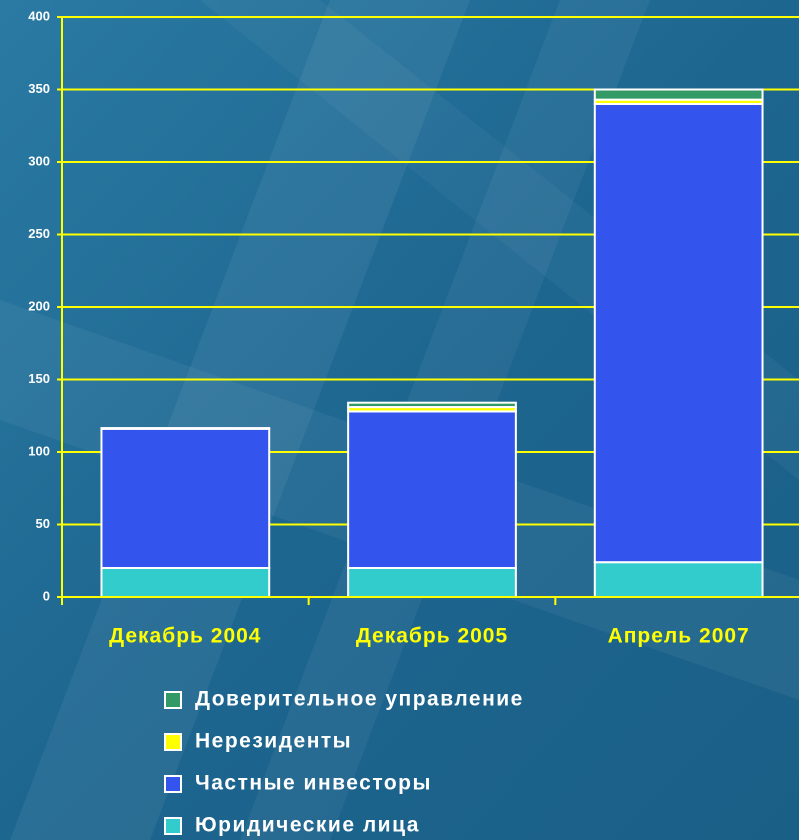  Describe the element at coordinates (313, 783) in the screenshot. I see `legend-label: Частные инвесторы` at that location.